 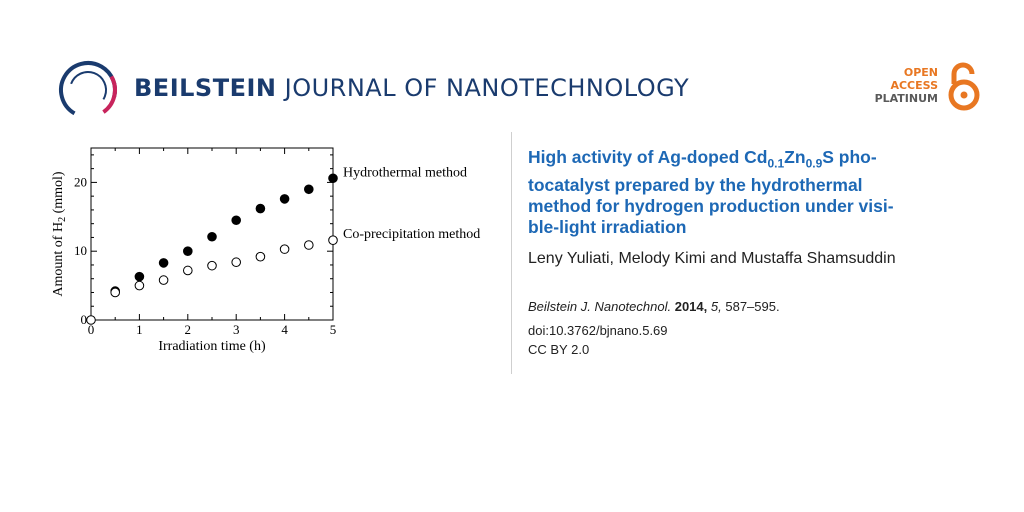 What do you see at coordinates (88, 90) in the screenshot?
I see `beilstein-logo-icon` at bounding box center [88, 90].